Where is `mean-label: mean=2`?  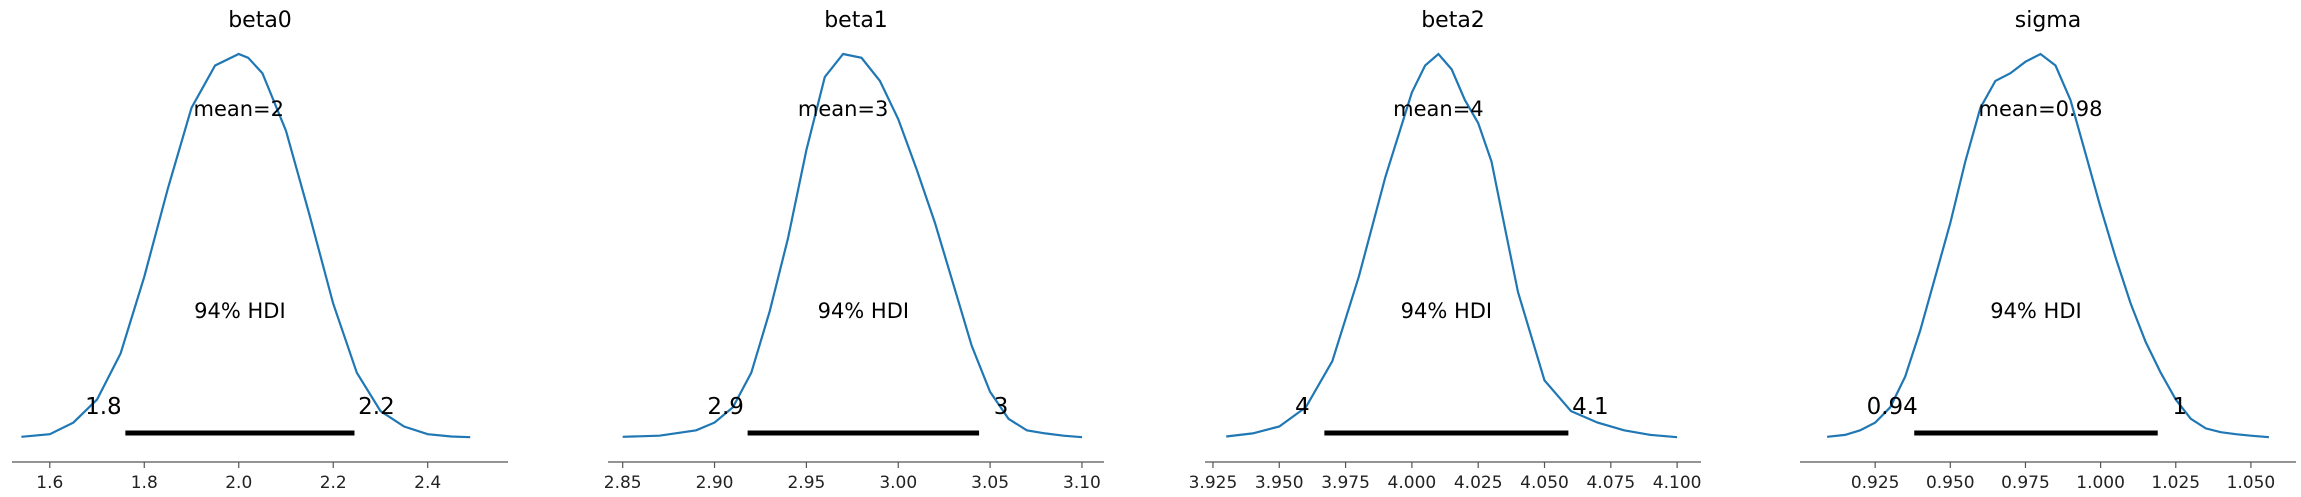 mean-label: mean=2 is located at coordinates (238, 109).